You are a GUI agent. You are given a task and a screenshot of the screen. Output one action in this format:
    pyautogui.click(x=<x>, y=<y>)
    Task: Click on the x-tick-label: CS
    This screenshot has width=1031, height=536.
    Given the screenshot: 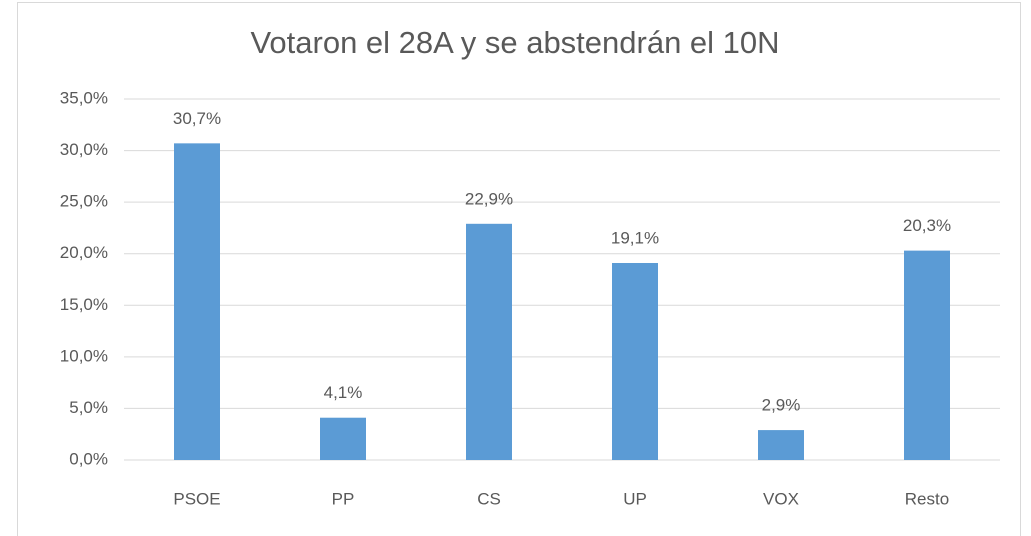 What is the action you would take?
    pyautogui.click(x=489, y=498)
    